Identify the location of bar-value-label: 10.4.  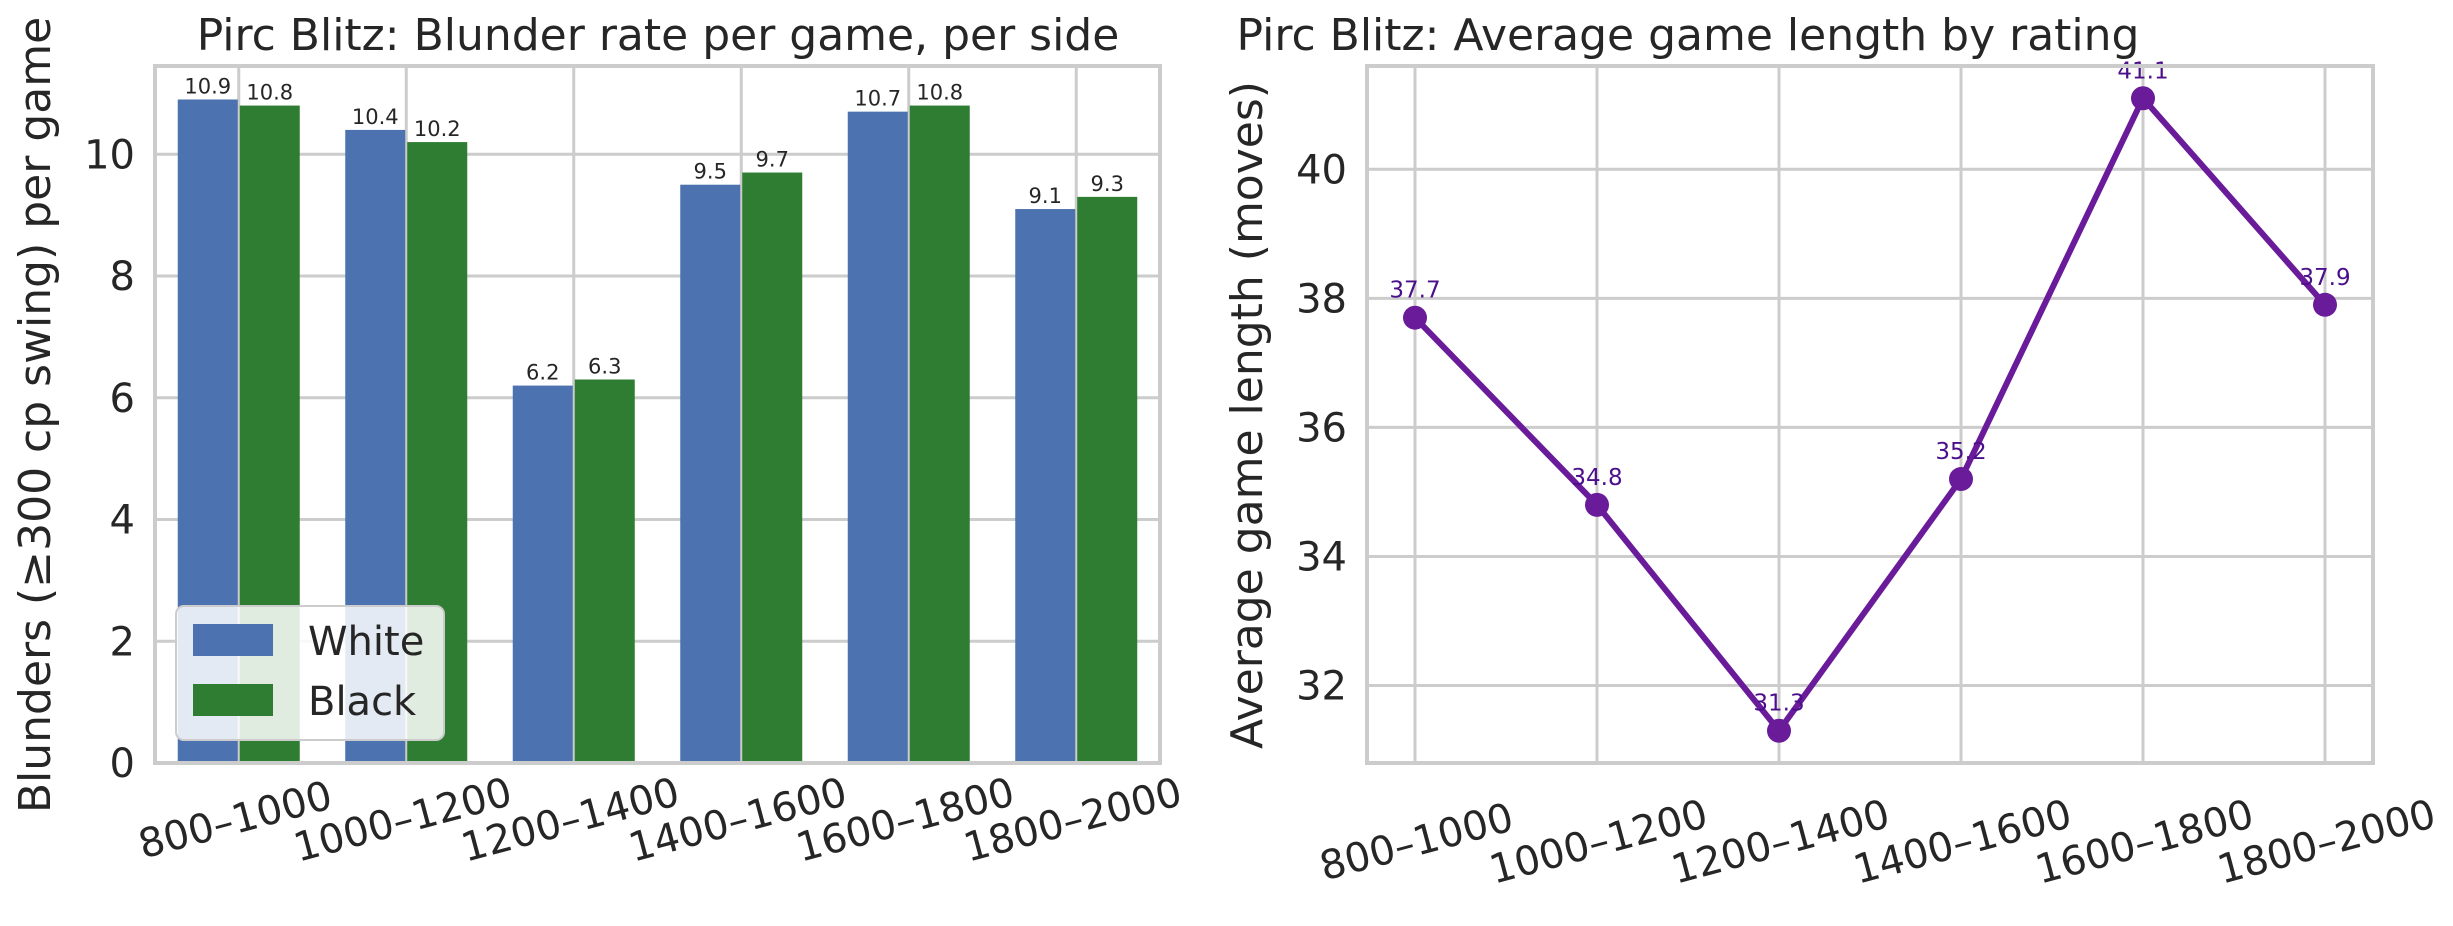
(375, 117).